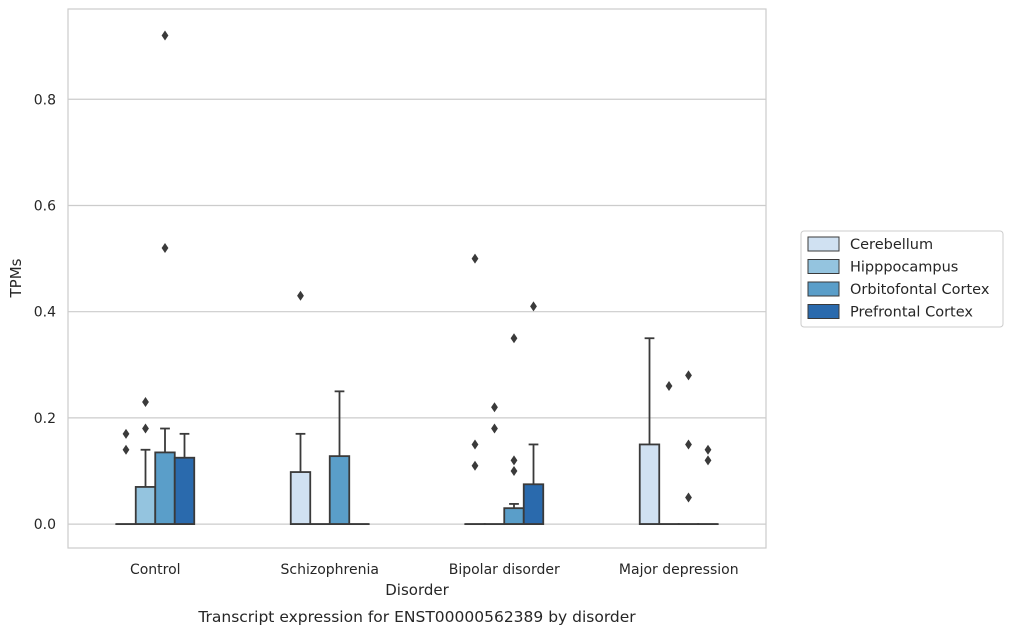 The image size is (1014, 634). I want to click on y-tick-label: 0.4, so click(45, 313).